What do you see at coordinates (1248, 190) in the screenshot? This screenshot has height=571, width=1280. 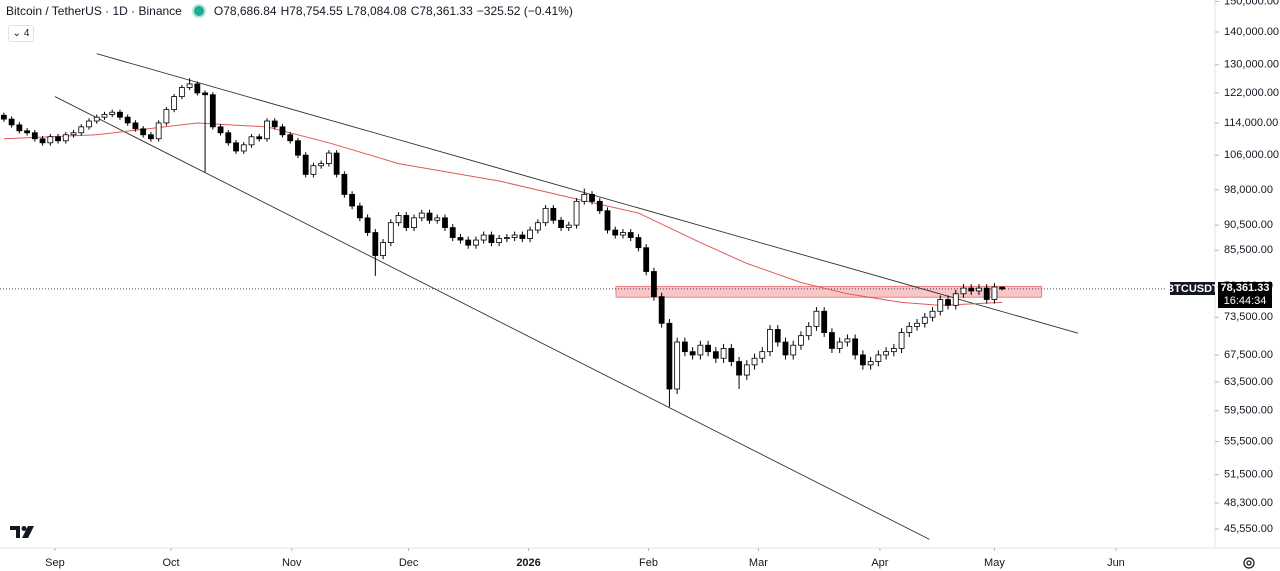 I see `y-tick-label: 98,000.00` at bounding box center [1248, 190].